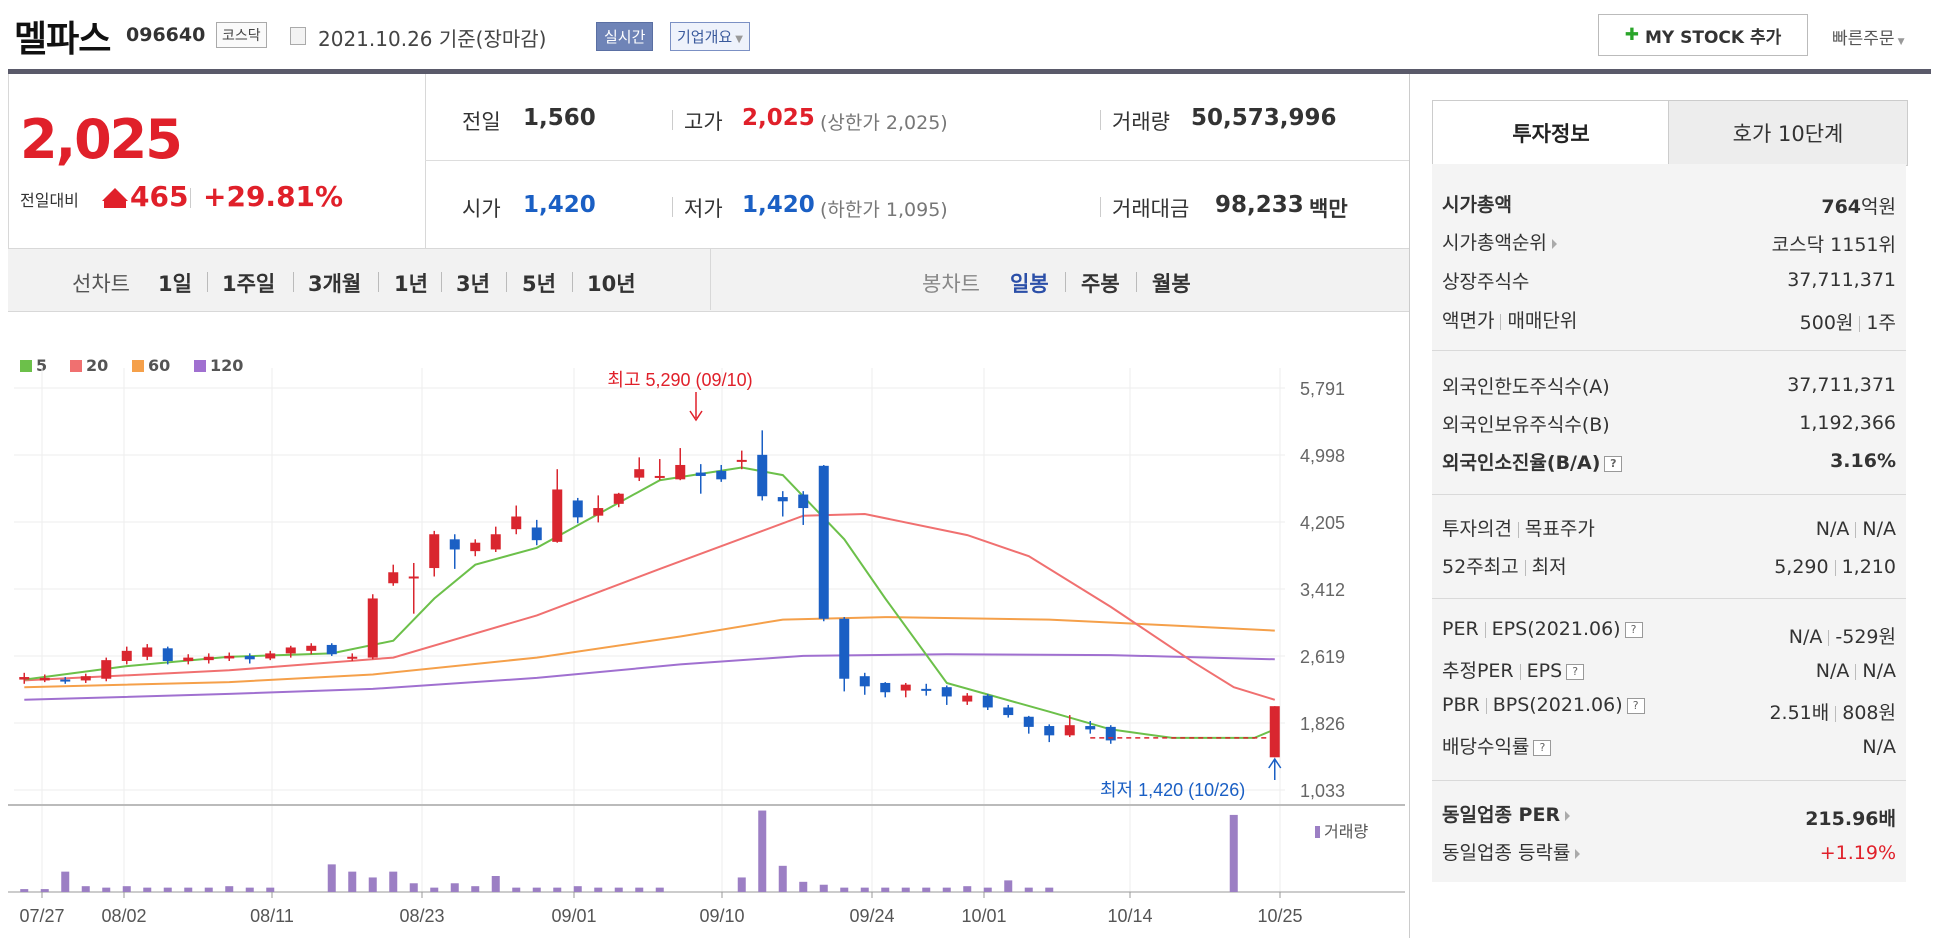  I want to click on peer-chg-value: +1.19%, so click(1857, 853).